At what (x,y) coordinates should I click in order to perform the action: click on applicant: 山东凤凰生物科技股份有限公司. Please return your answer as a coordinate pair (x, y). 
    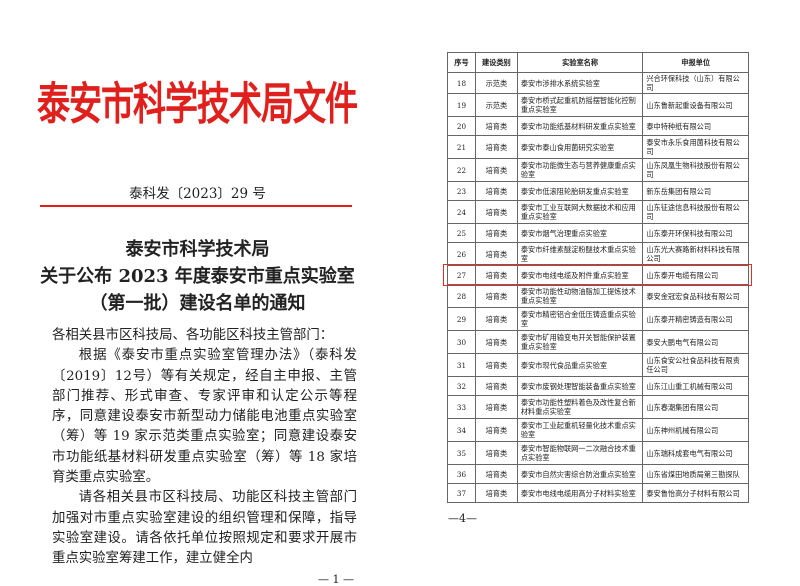
    Looking at the image, I should click on (695, 170).